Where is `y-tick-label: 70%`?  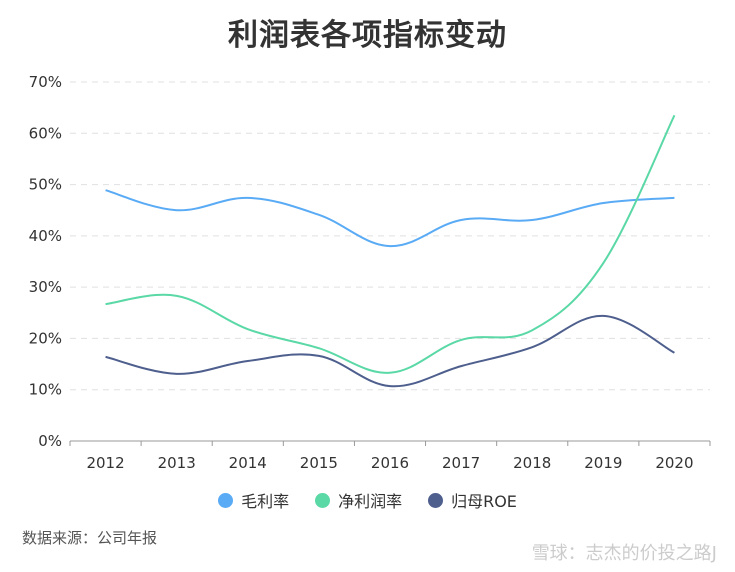 y-tick-label: 70% is located at coordinates (45, 82).